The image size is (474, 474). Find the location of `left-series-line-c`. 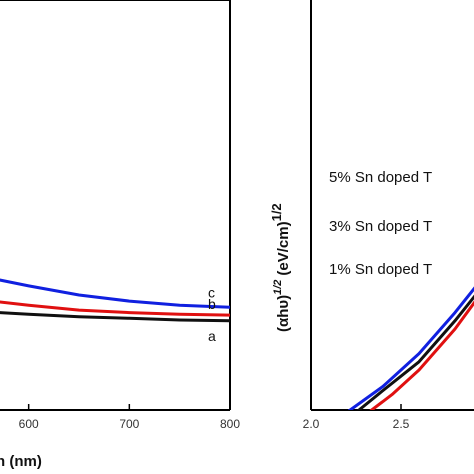

left-series-line-c is located at coordinates (115, 293).